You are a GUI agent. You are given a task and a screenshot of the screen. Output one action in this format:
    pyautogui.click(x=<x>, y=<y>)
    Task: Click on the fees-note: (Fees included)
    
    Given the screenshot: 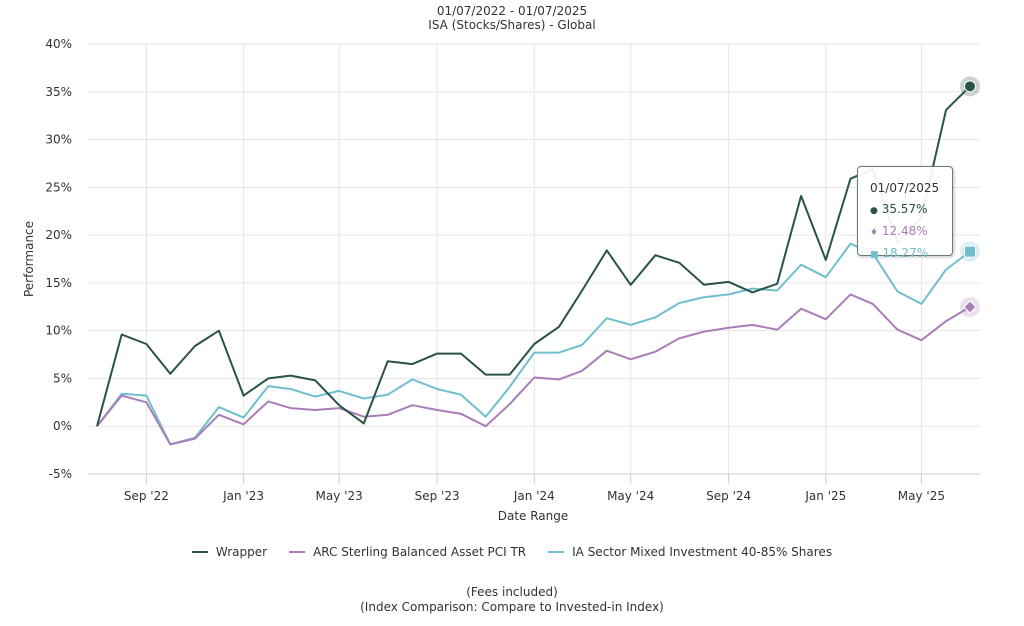 What is the action you would take?
    pyautogui.click(x=512, y=592)
    